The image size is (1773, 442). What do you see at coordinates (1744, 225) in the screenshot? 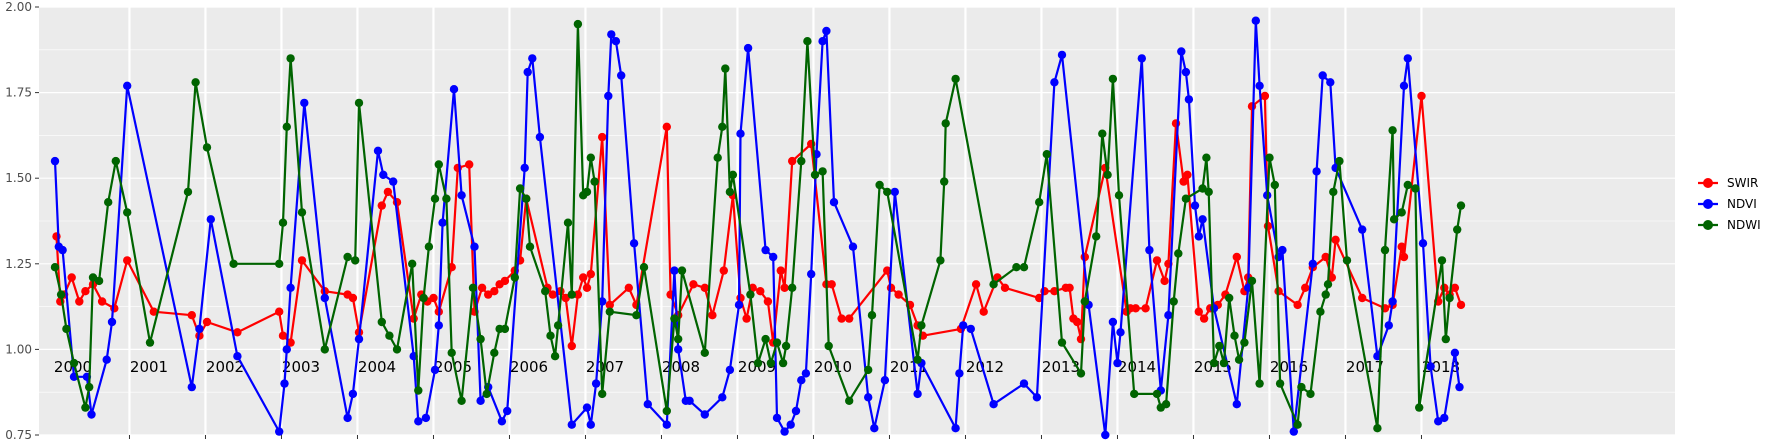
I see `legend-label: NDWI` at bounding box center [1744, 225].